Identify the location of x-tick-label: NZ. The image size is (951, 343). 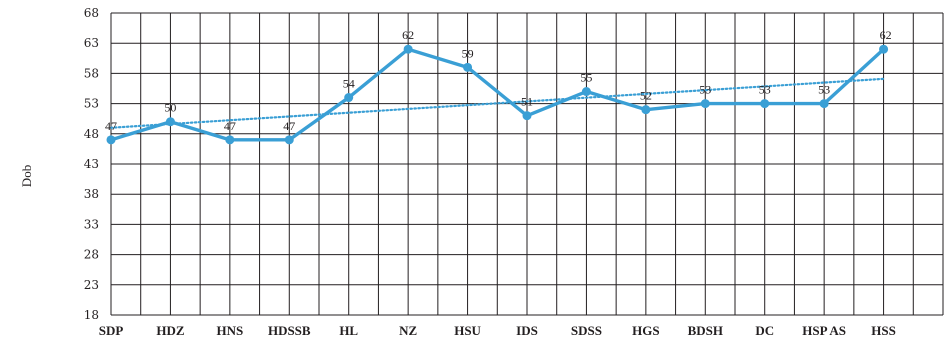
(408, 330).